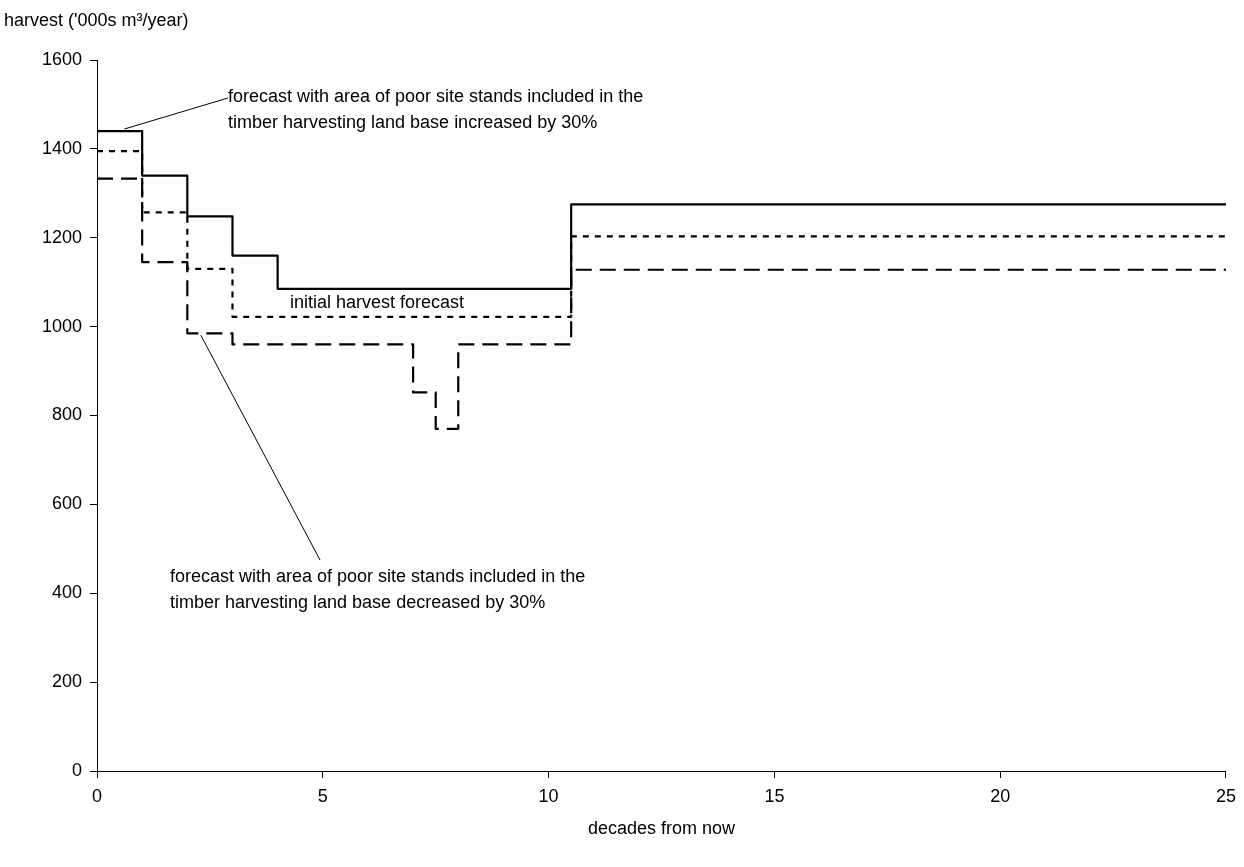 The width and height of the screenshot is (1244, 867). What do you see at coordinates (1000, 795) in the screenshot?
I see `x-tick-label: 20` at bounding box center [1000, 795].